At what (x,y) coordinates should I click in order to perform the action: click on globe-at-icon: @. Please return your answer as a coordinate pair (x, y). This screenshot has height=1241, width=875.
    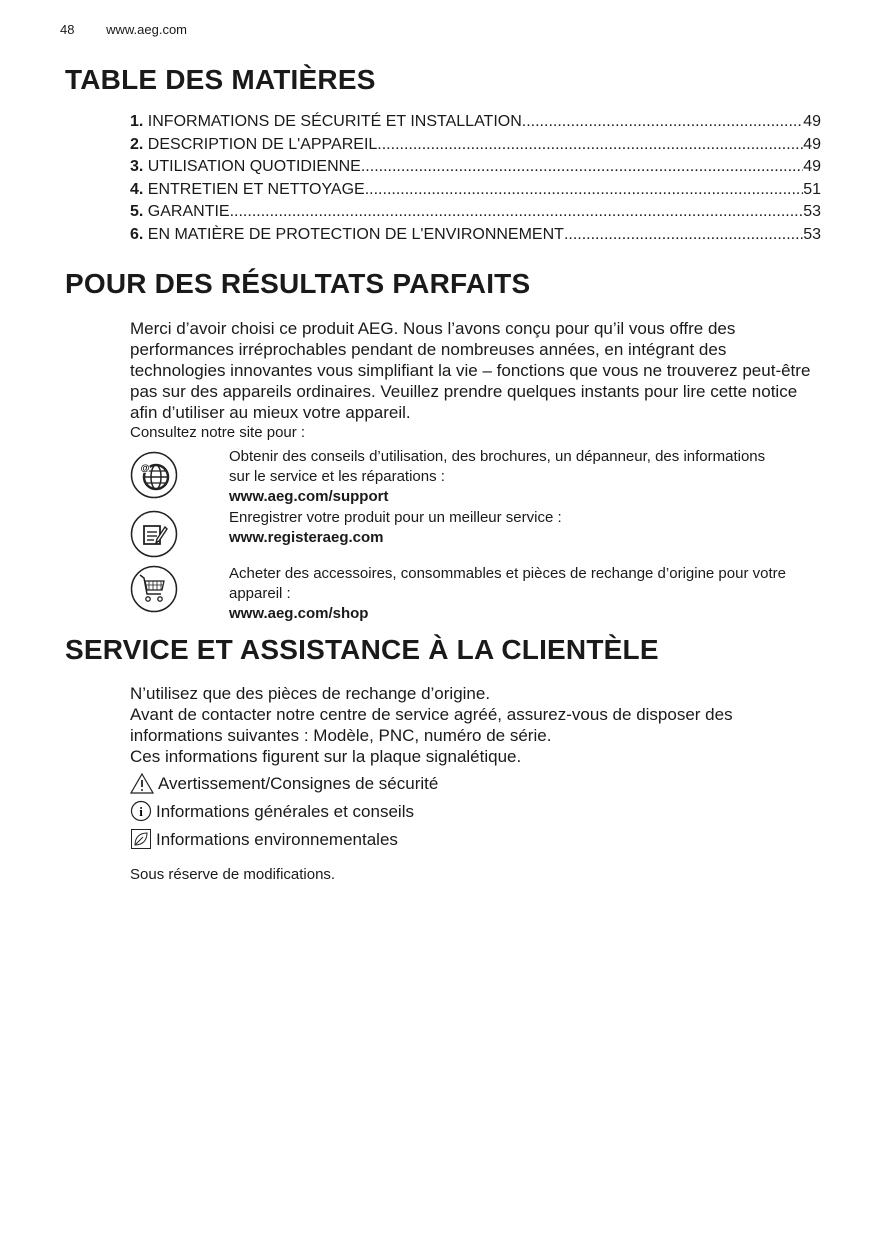
    Looking at the image, I should click on (154, 475).